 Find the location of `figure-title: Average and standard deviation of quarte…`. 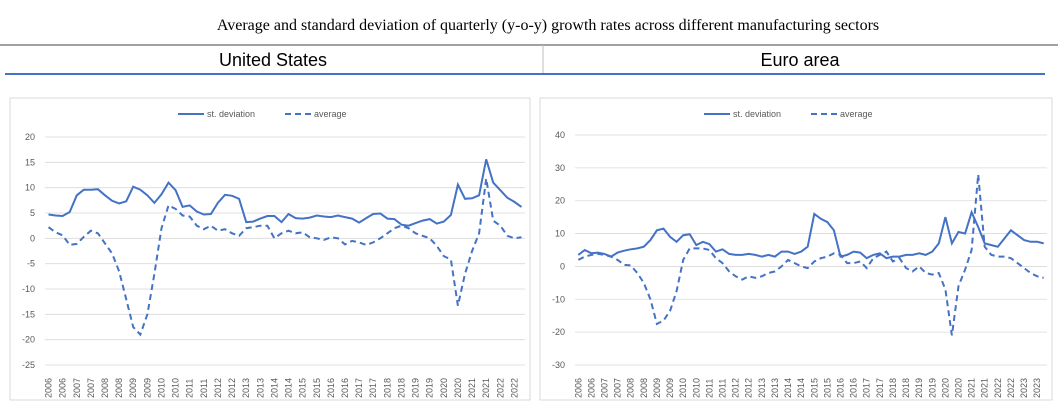

figure-title: Average and standard deviation of quarte… is located at coordinates (548, 25).